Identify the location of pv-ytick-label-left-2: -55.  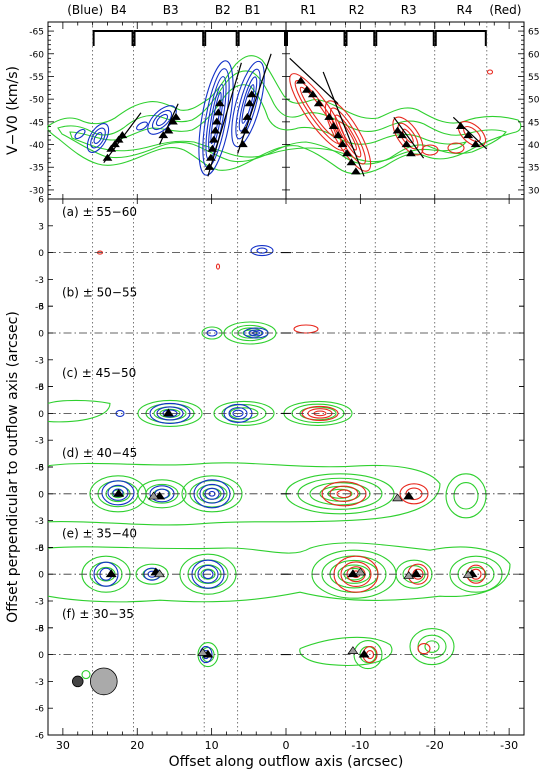
(36, 78).